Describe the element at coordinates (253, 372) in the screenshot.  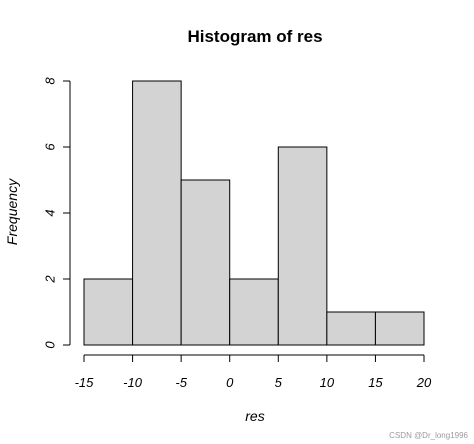
I see `x-axis: -15 -10 -5 0 5 10 15 20` at that location.